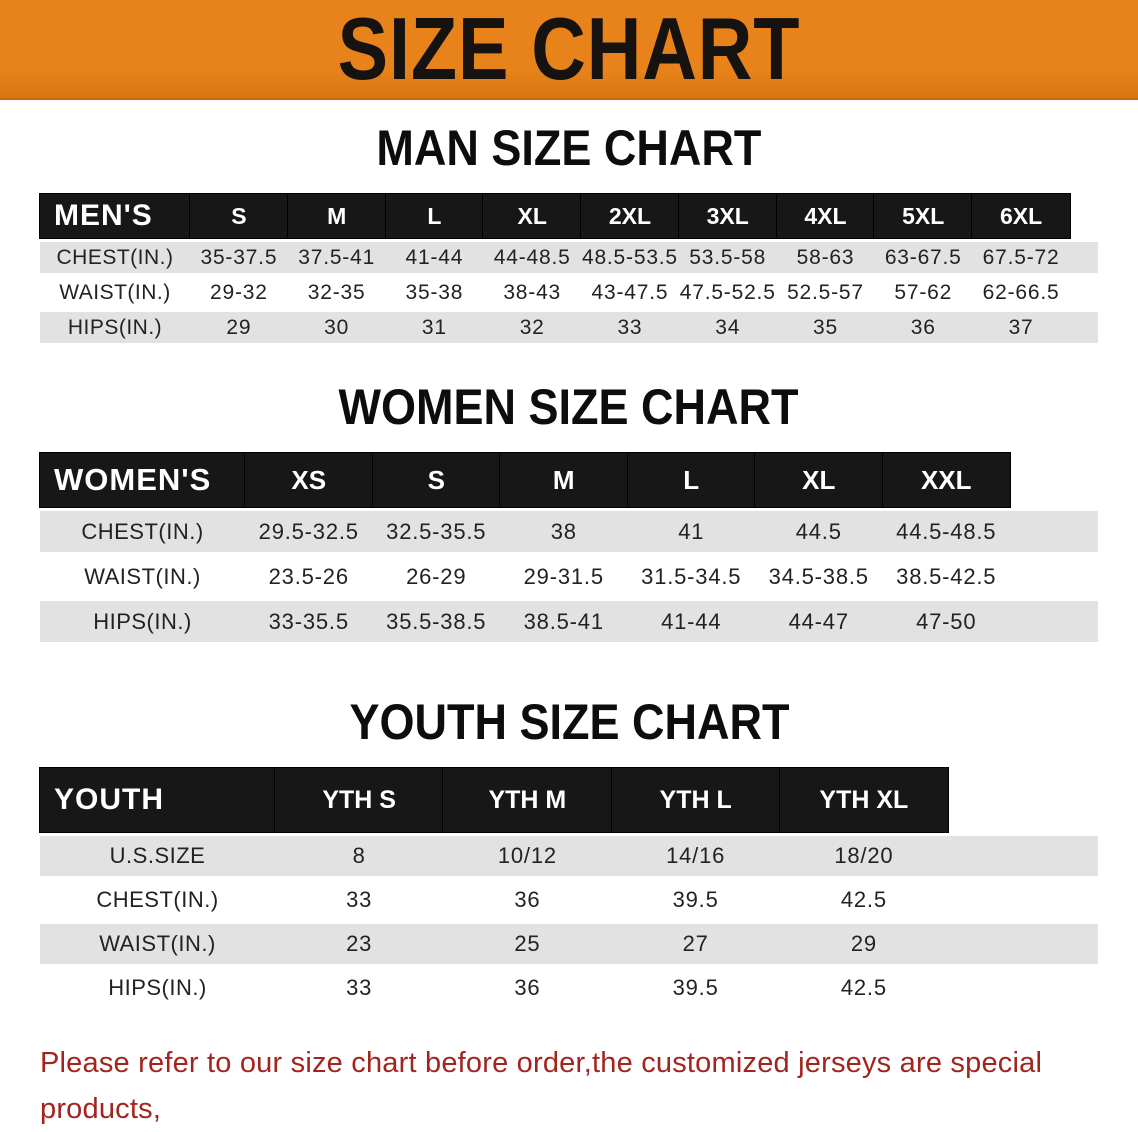 The width and height of the screenshot is (1138, 1132). What do you see at coordinates (691, 531) in the screenshot?
I see `size-value-cell: 41` at bounding box center [691, 531].